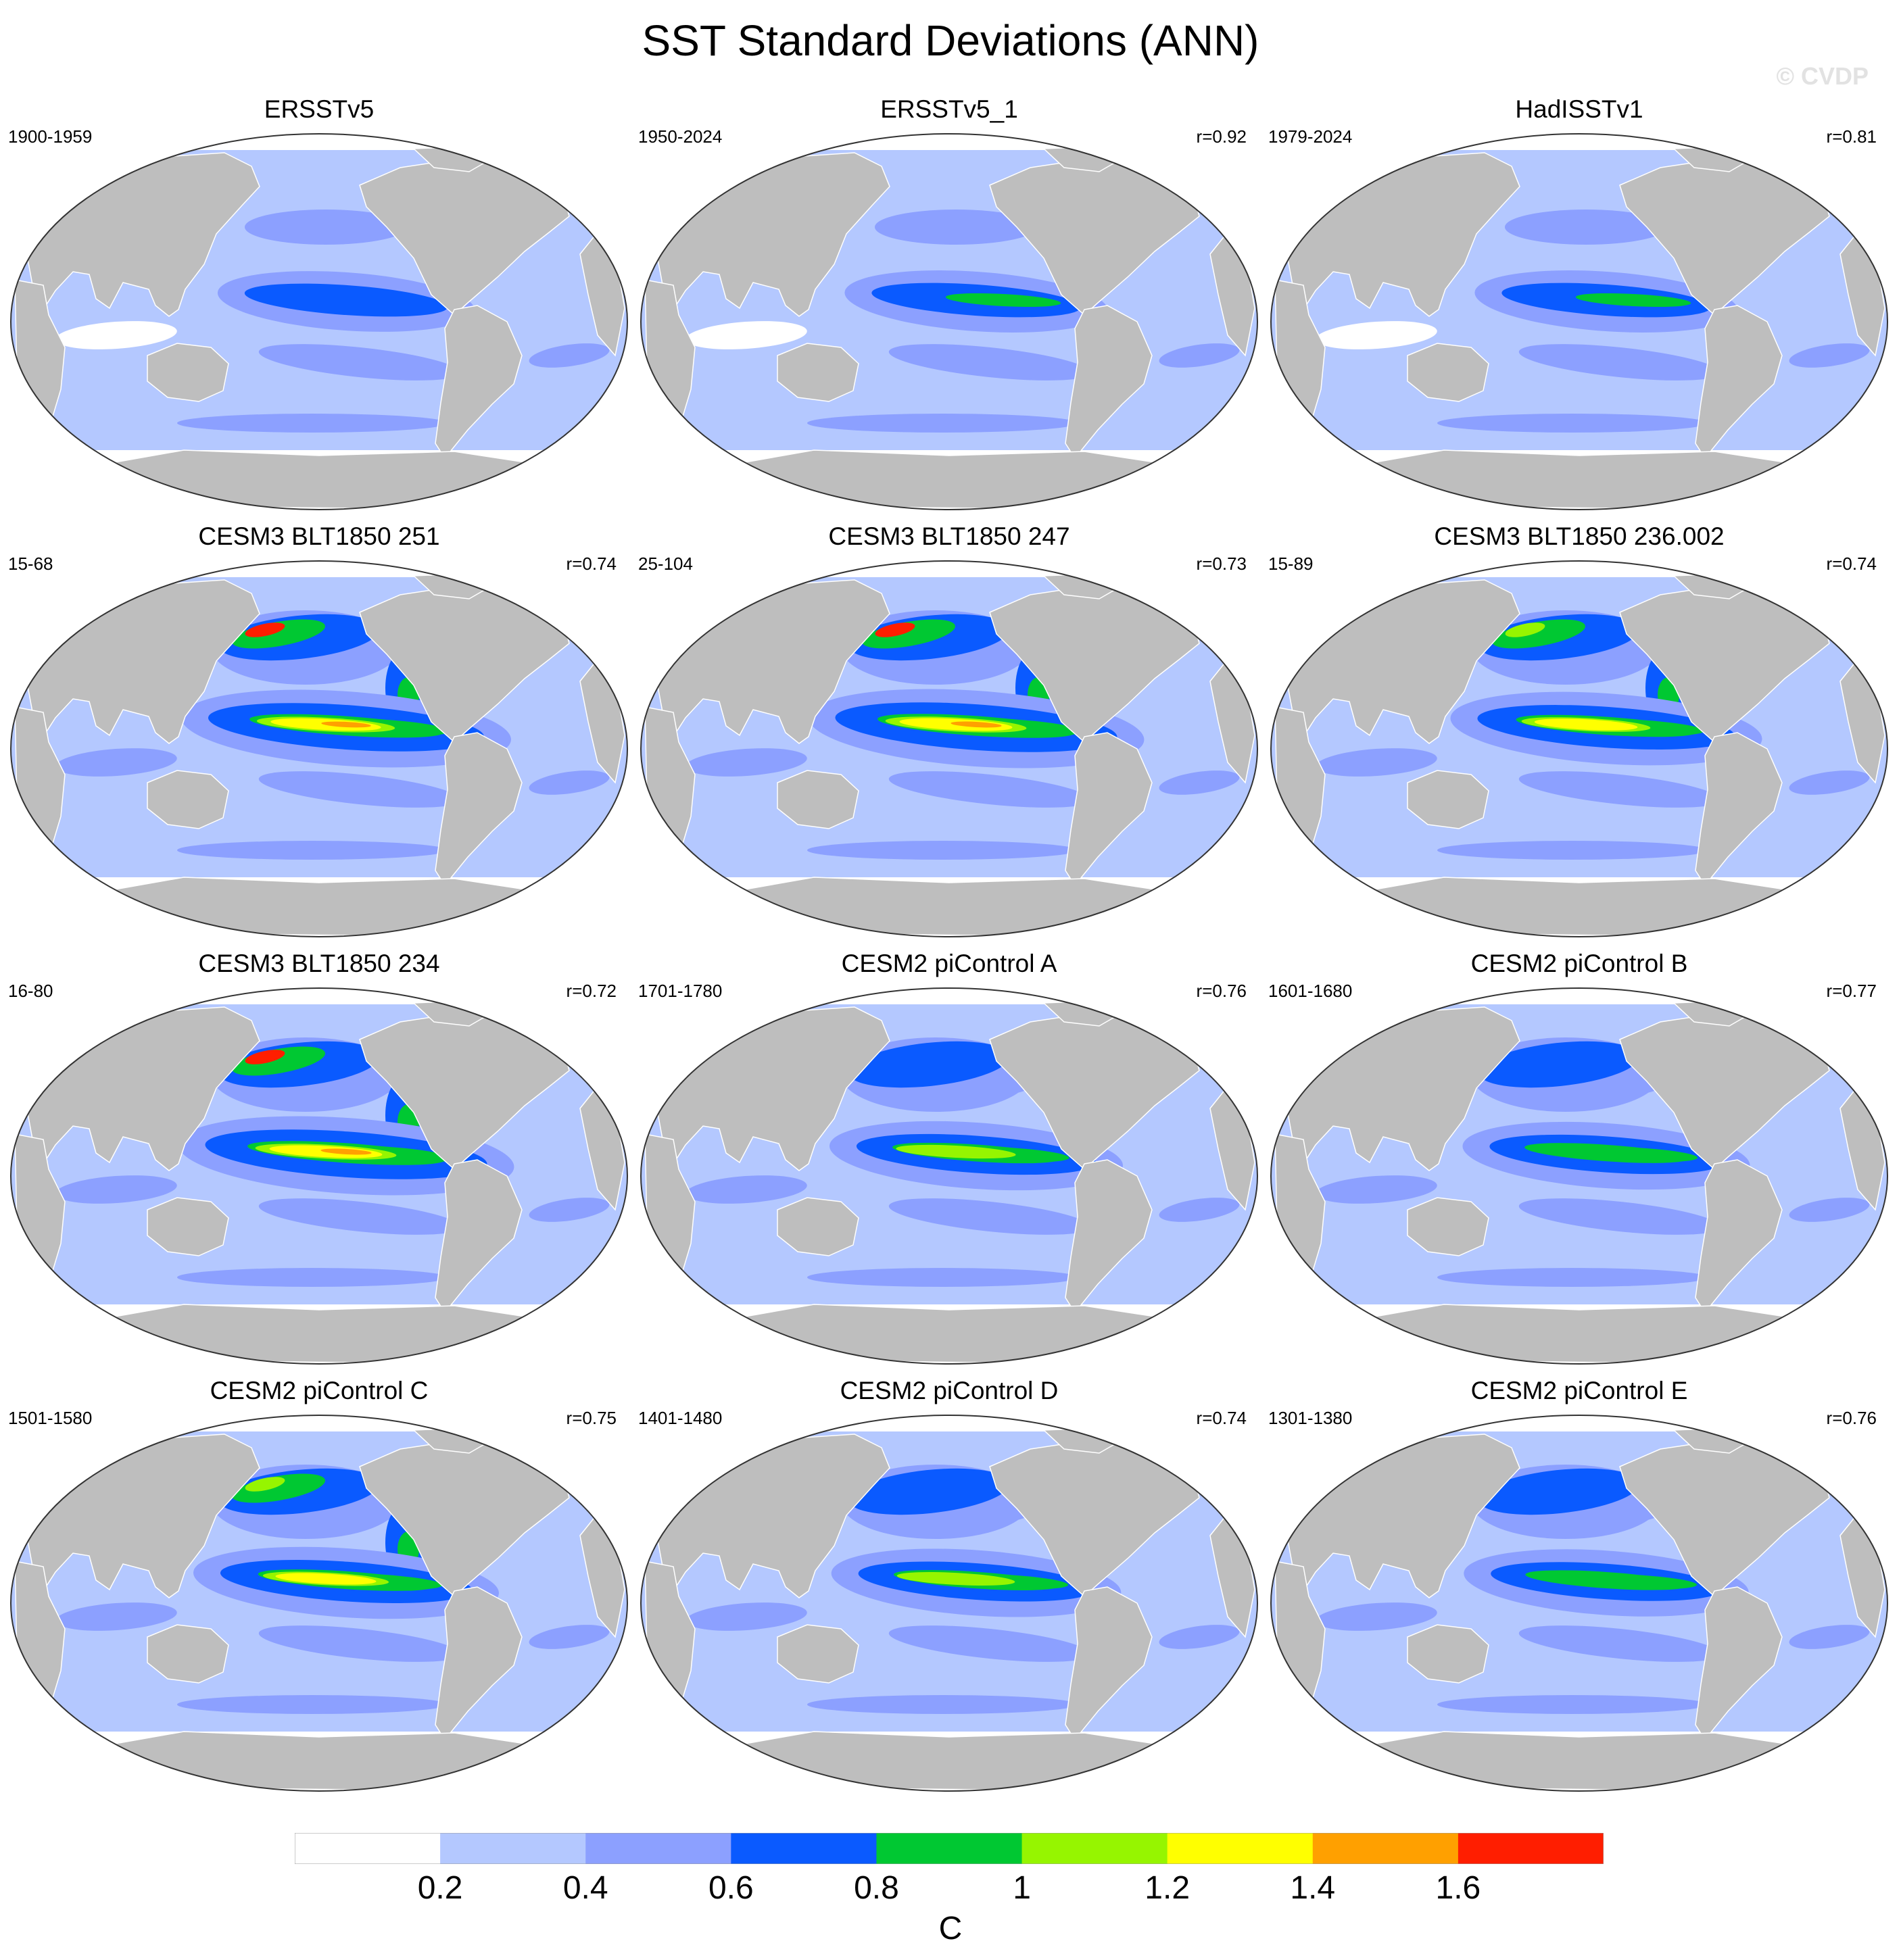 The width and height of the screenshot is (1901, 1960). What do you see at coordinates (949, 304) in the screenshot?
I see `map-panel: ERSSTv5_1 1950-2024 r=0.92` at bounding box center [949, 304].